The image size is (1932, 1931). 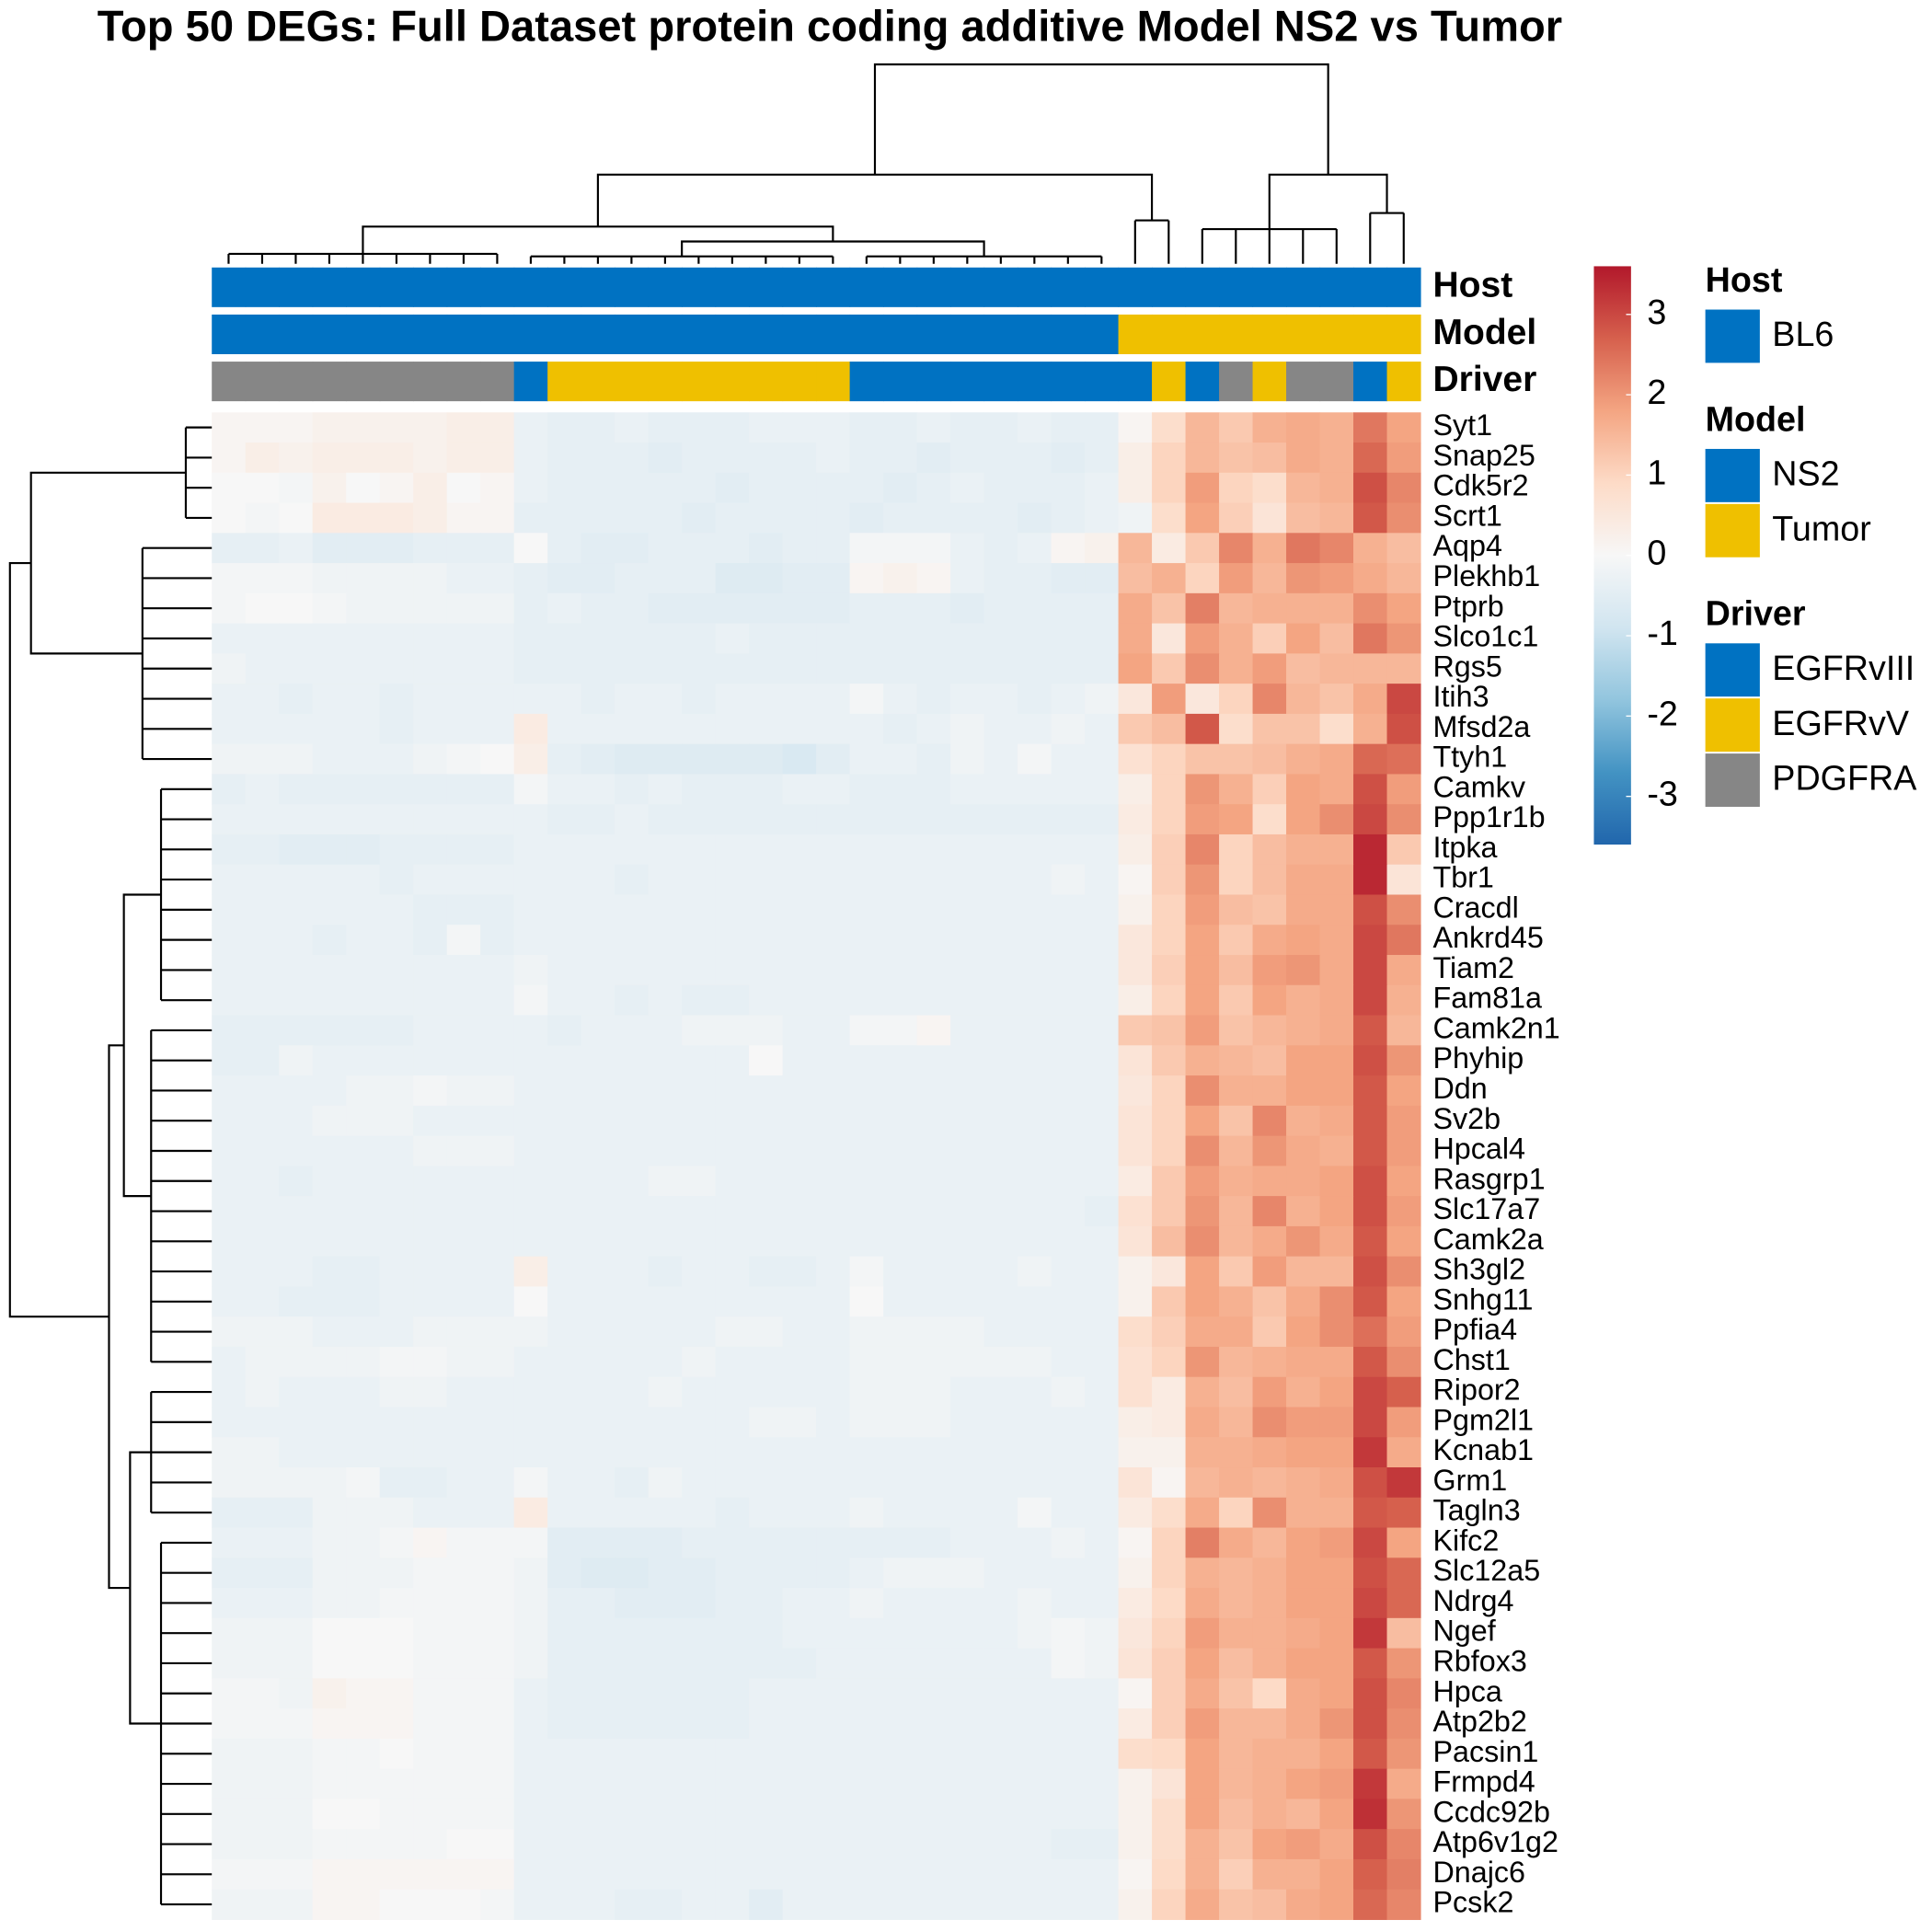 What do you see at coordinates (1488, 1179) in the screenshot?
I see `row-label: Rasgrp1` at bounding box center [1488, 1179].